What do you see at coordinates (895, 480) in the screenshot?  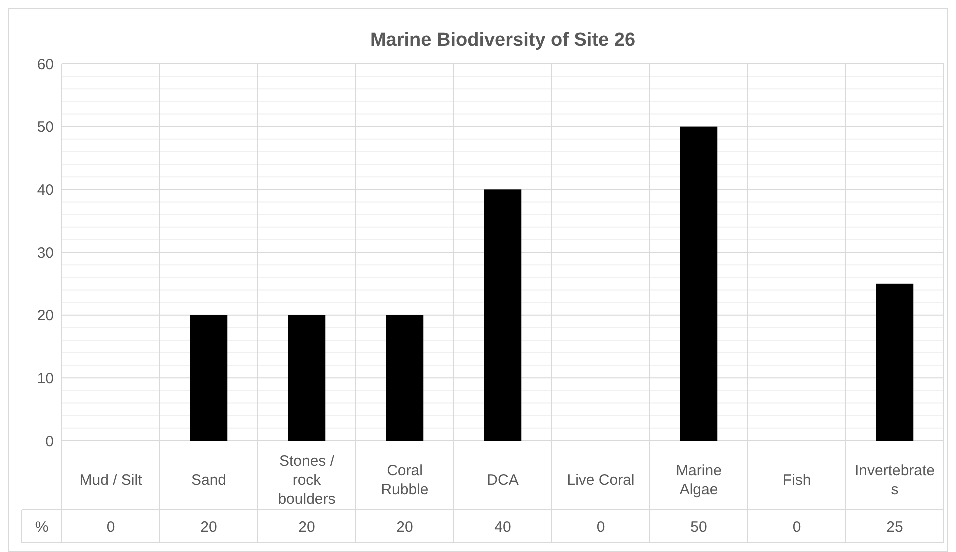 I see `x-tick-label: Invertebrates` at bounding box center [895, 480].